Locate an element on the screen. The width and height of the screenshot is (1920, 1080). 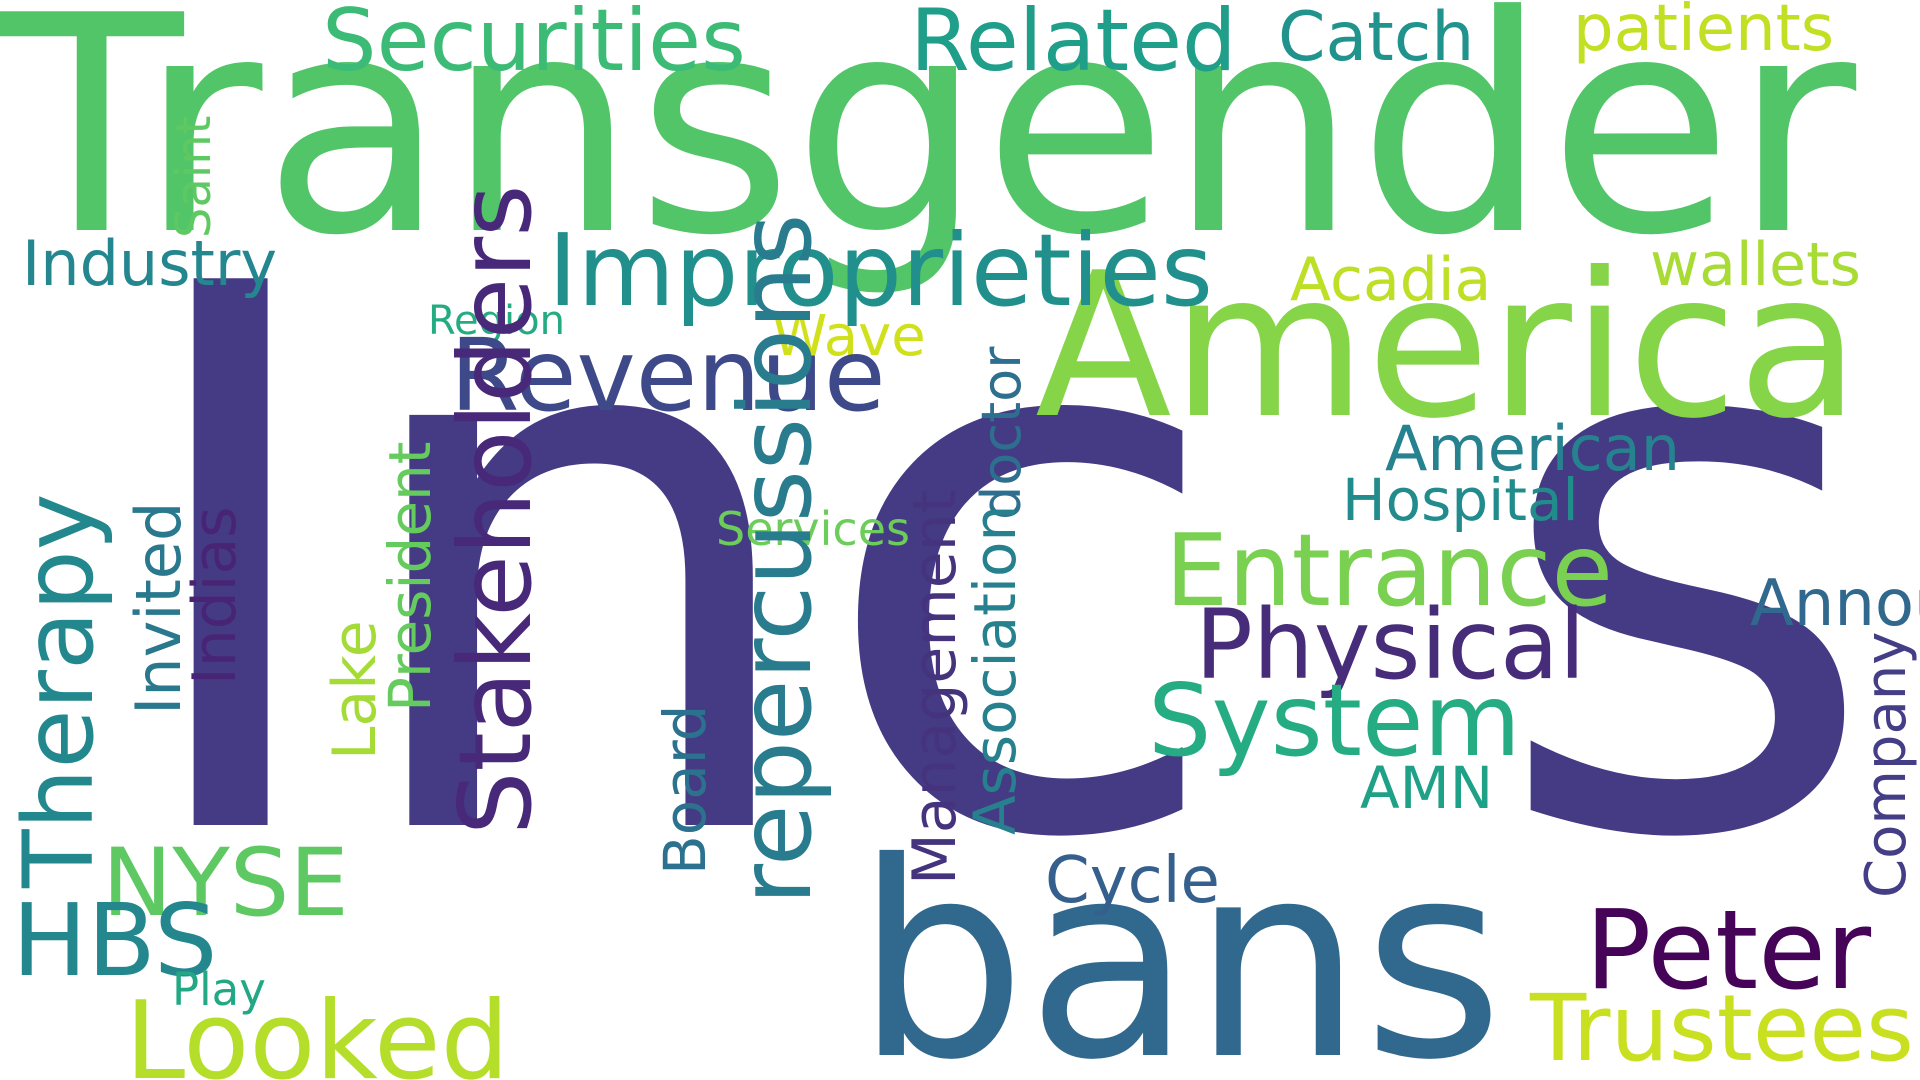
word-saint: repercussions is located at coordinates (775, 559).